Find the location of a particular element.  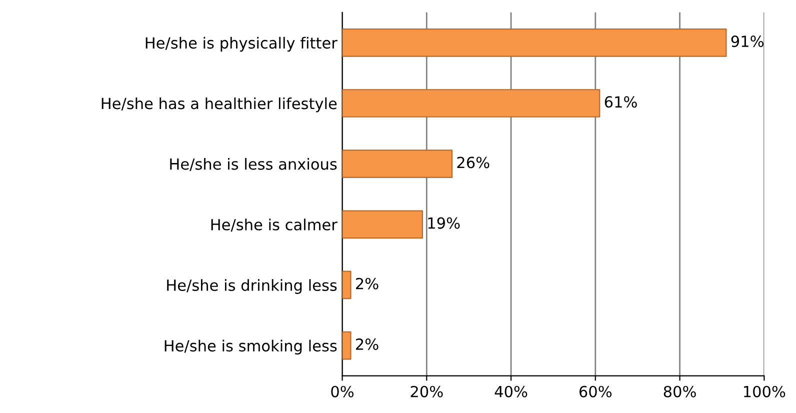

y-tick-label: He/she is physically fitter is located at coordinates (242, 44).